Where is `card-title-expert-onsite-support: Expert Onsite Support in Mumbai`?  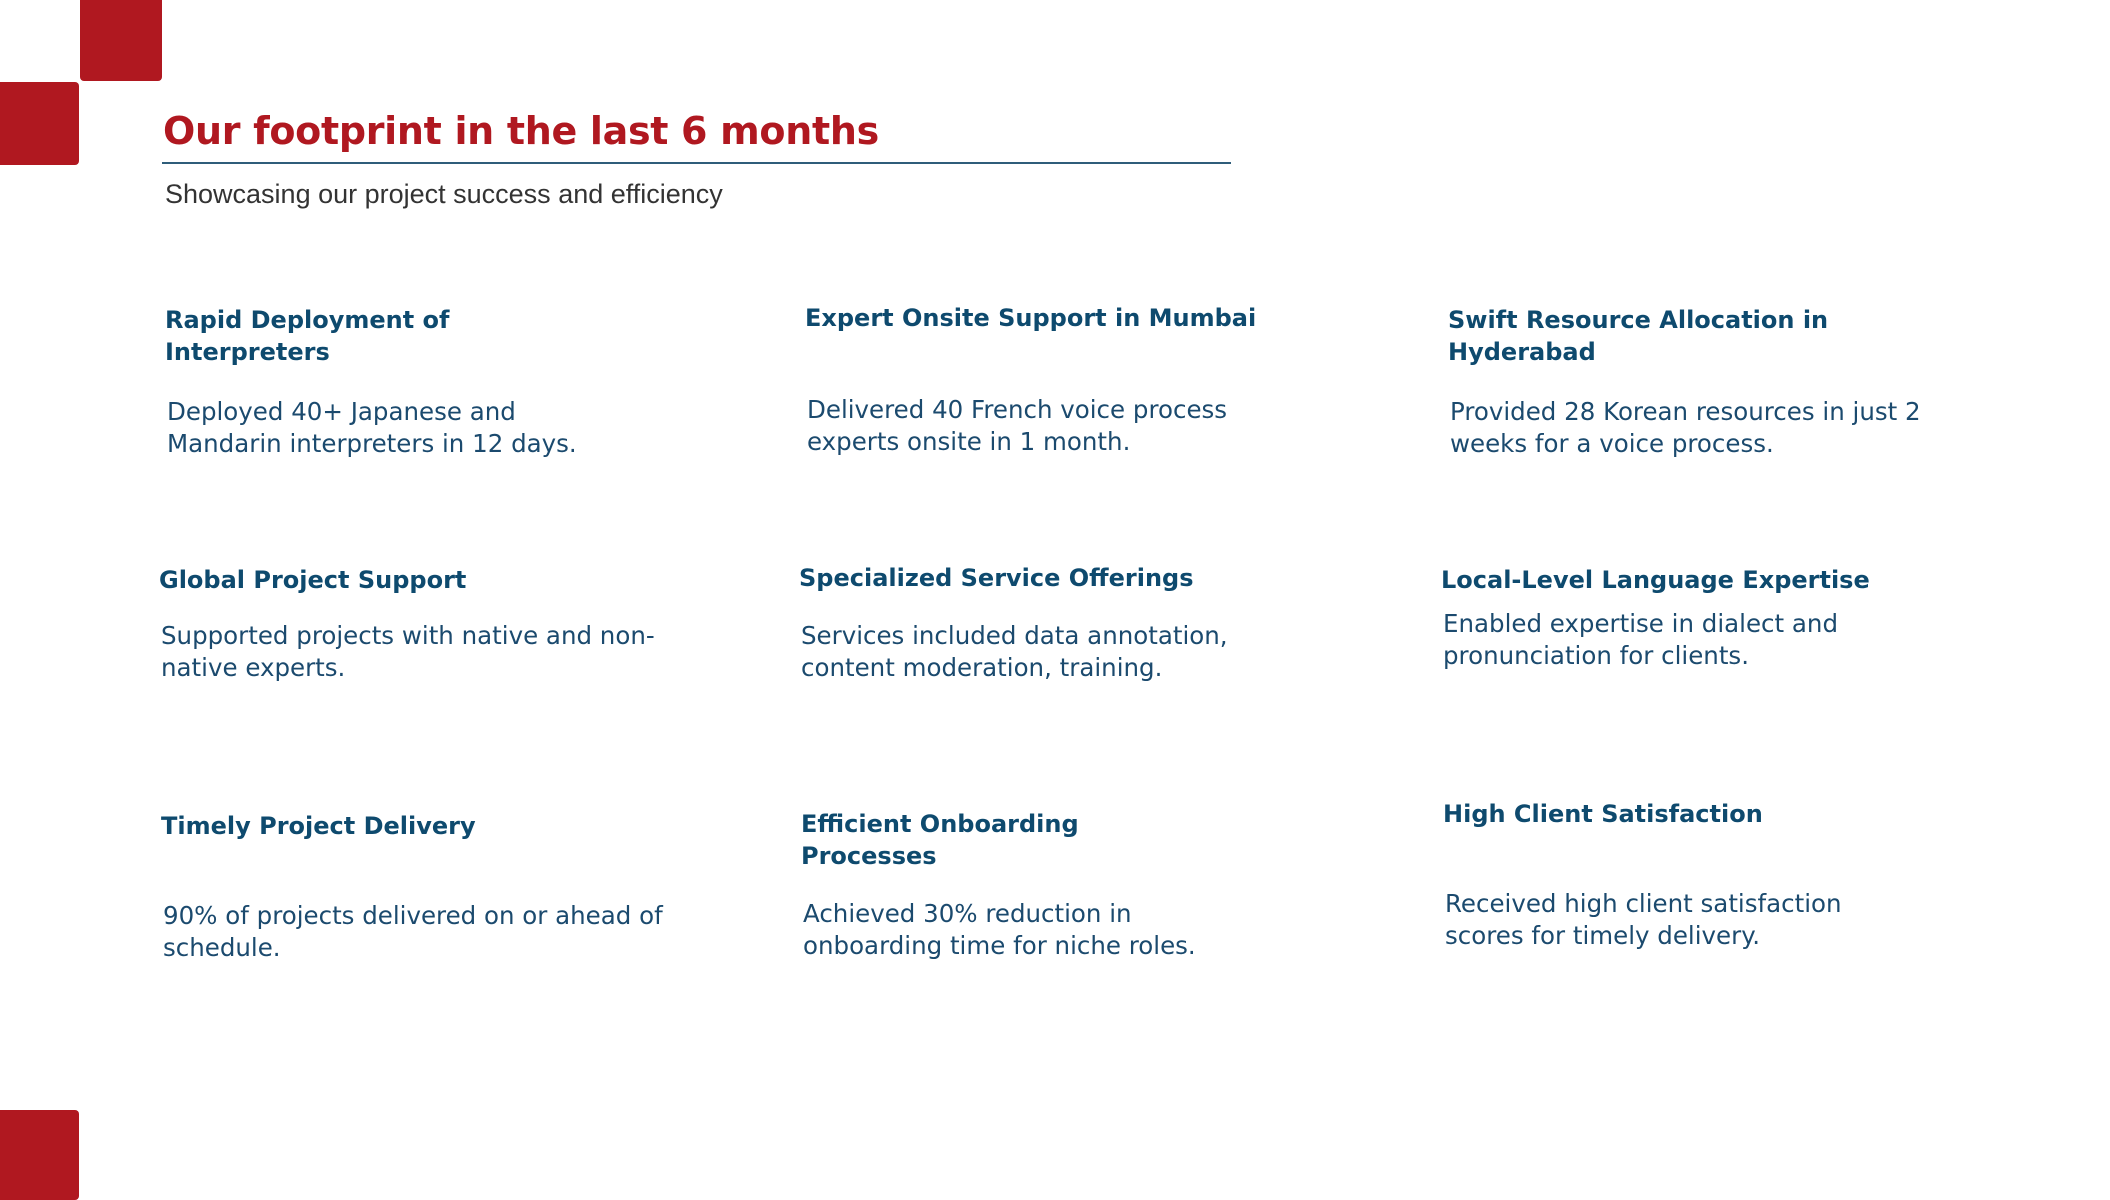 card-title-expert-onsite-support: Expert Onsite Support in Mumbai is located at coordinates (1031, 318).